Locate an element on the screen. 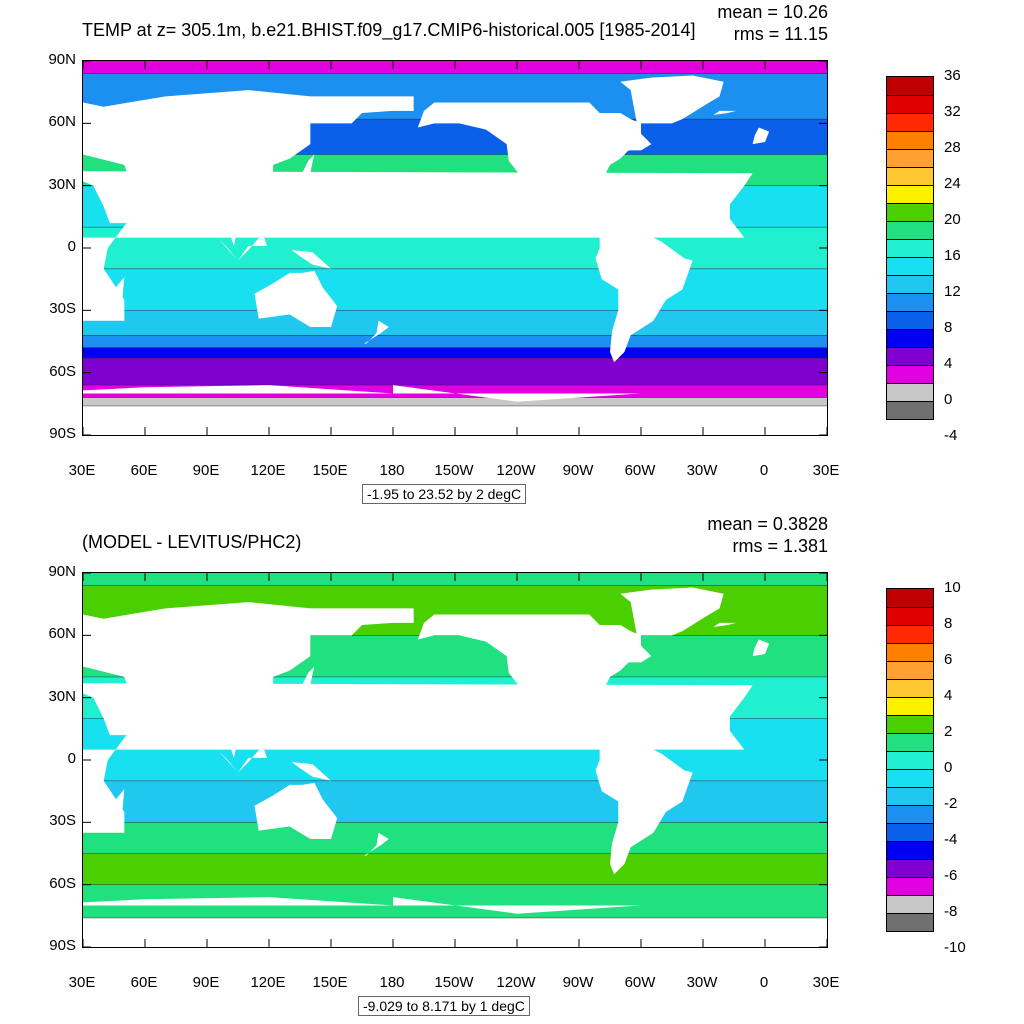  mean-value: mean = 10.26 is located at coordinates (772, 12).